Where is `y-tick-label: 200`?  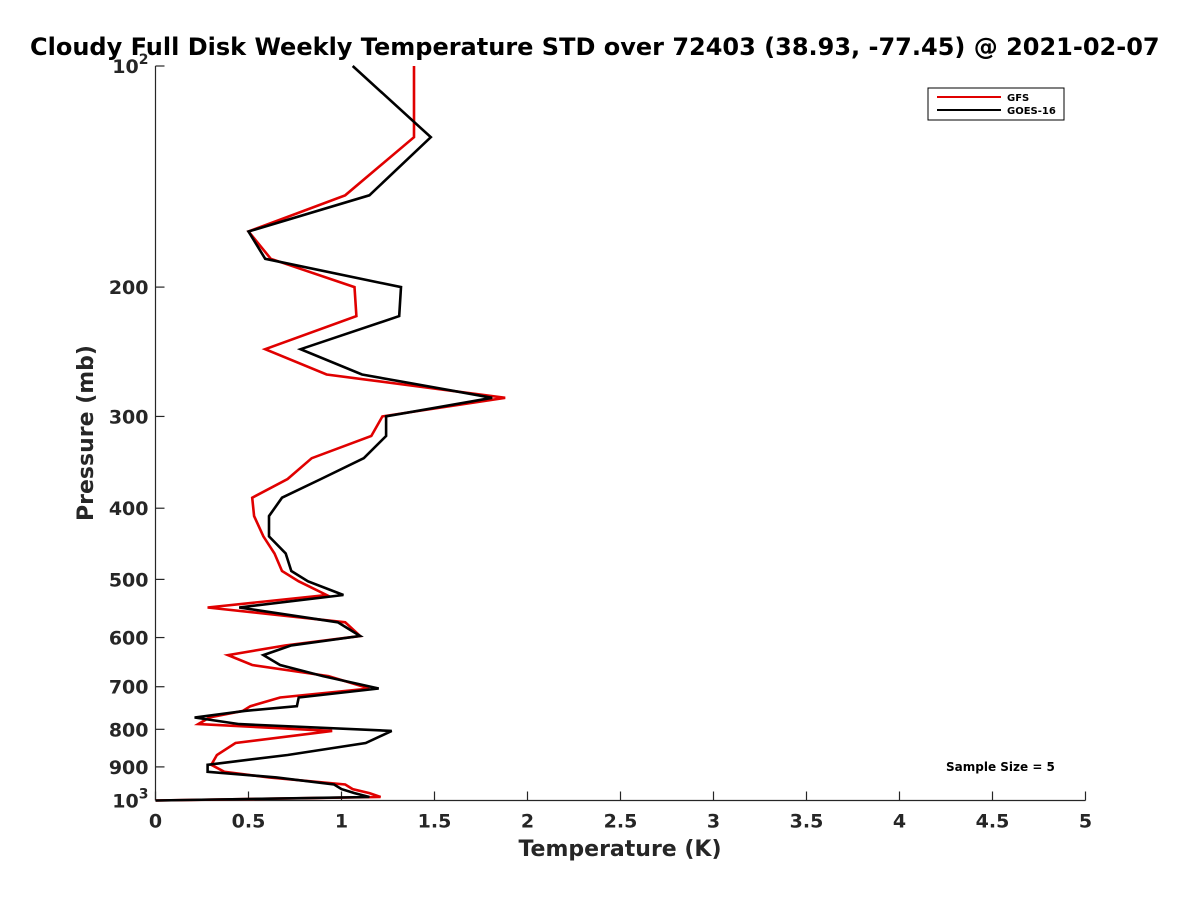
y-tick-label: 200 is located at coordinates (129, 288).